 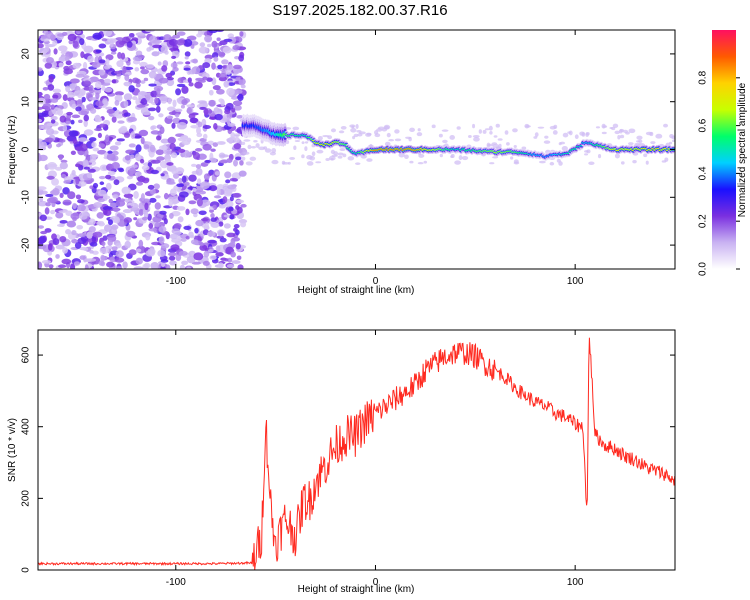 What do you see at coordinates (26, 197) in the screenshot?
I see `y-tick-label: -10` at bounding box center [26, 197].